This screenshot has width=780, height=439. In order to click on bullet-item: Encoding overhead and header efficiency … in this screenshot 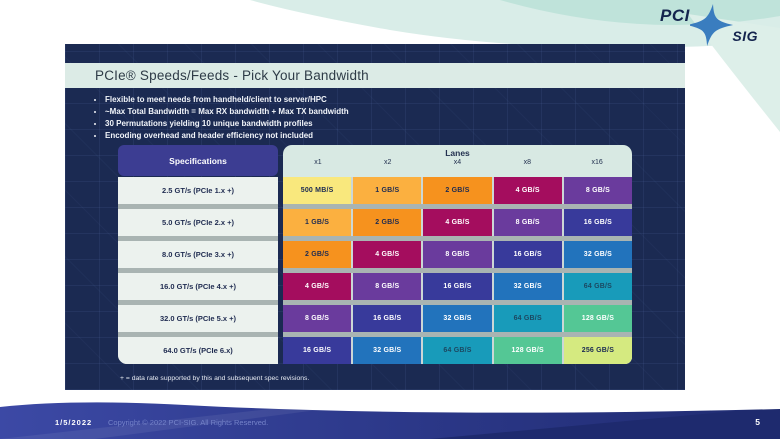, I will do `click(227, 135)`.